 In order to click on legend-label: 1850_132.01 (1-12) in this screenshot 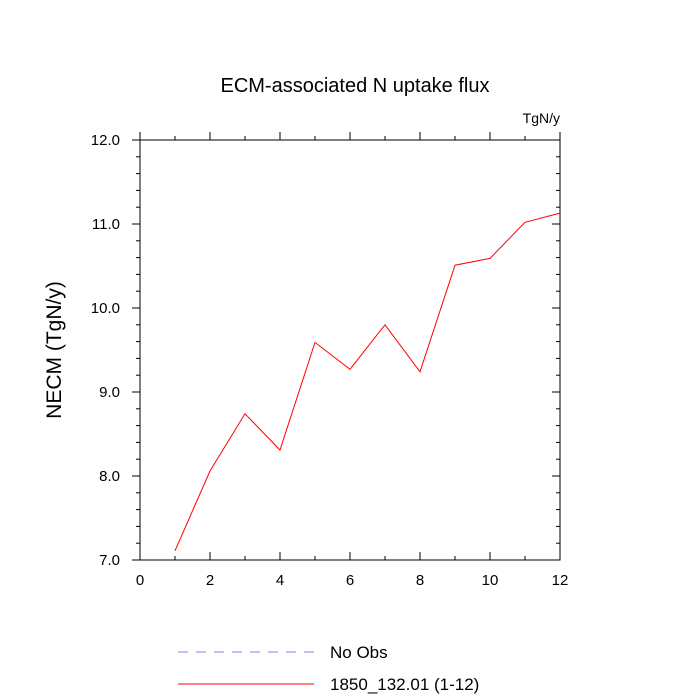, I will do `click(404, 684)`.